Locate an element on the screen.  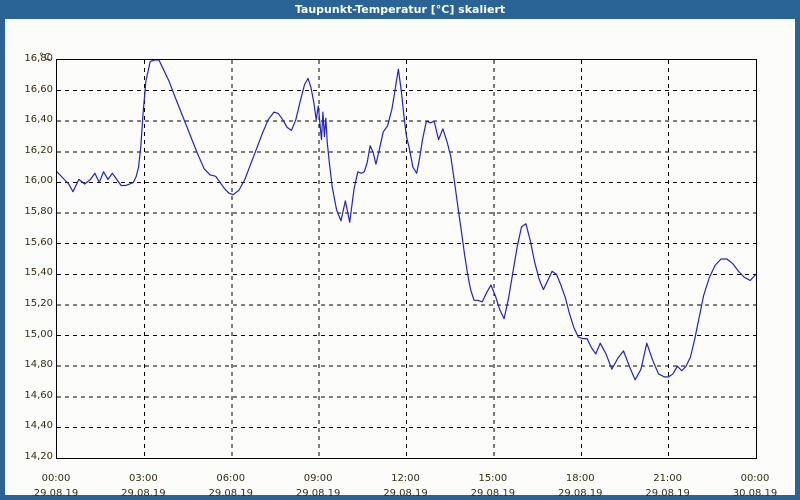
x-tick-time: 15:00 is located at coordinates (493, 478).